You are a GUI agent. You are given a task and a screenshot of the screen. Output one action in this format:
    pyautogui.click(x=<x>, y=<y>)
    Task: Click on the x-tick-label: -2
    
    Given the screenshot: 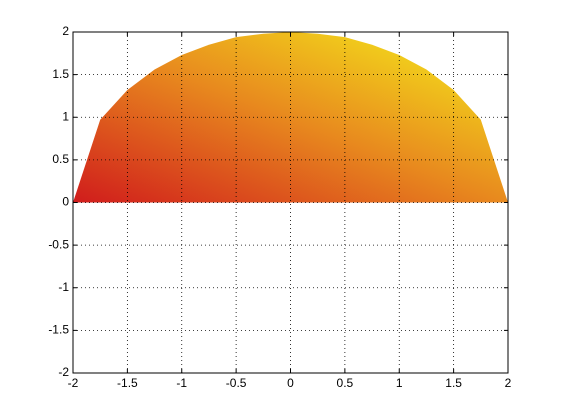 What is the action you would take?
    pyautogui.click(x=73, y=383)
    